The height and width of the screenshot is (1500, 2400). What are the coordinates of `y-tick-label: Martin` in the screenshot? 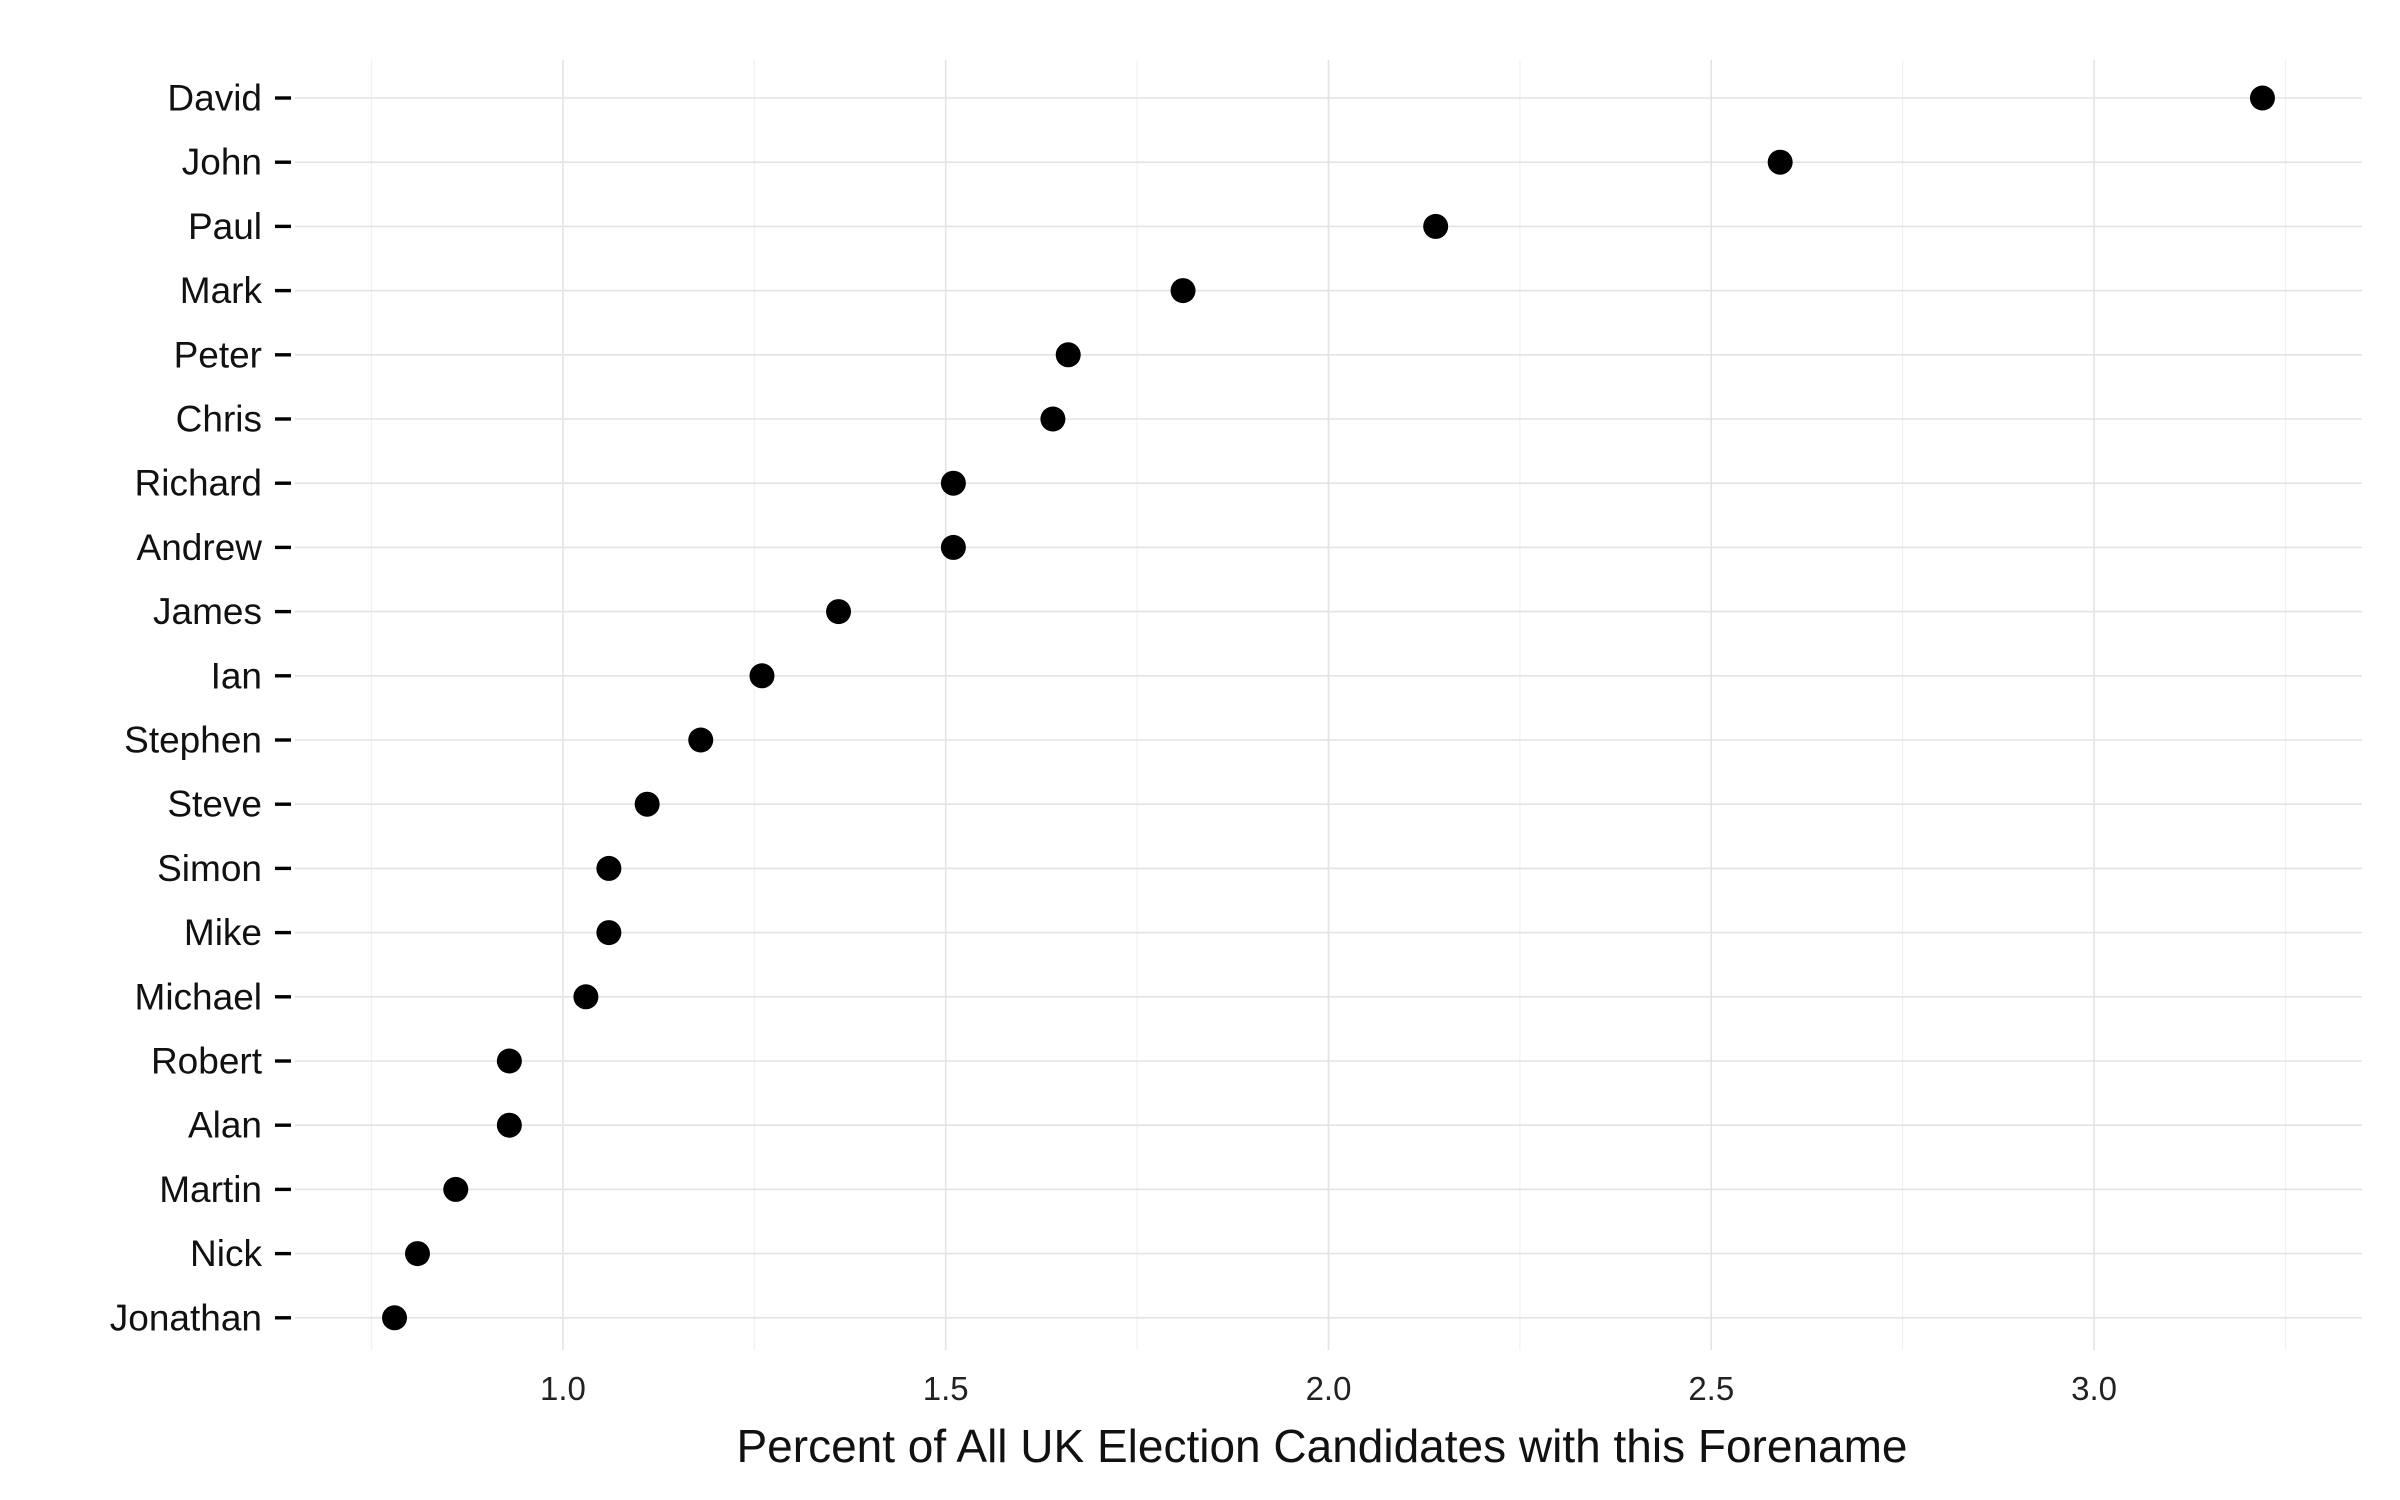 It's located at (210, 1189).